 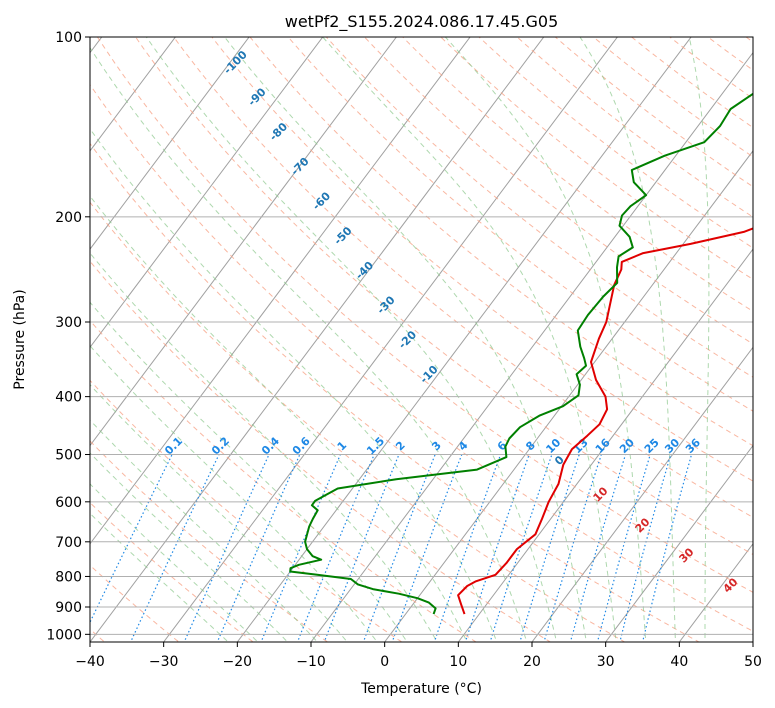 I want to click on x-tick-label: 10, so click(x=458, y=662).